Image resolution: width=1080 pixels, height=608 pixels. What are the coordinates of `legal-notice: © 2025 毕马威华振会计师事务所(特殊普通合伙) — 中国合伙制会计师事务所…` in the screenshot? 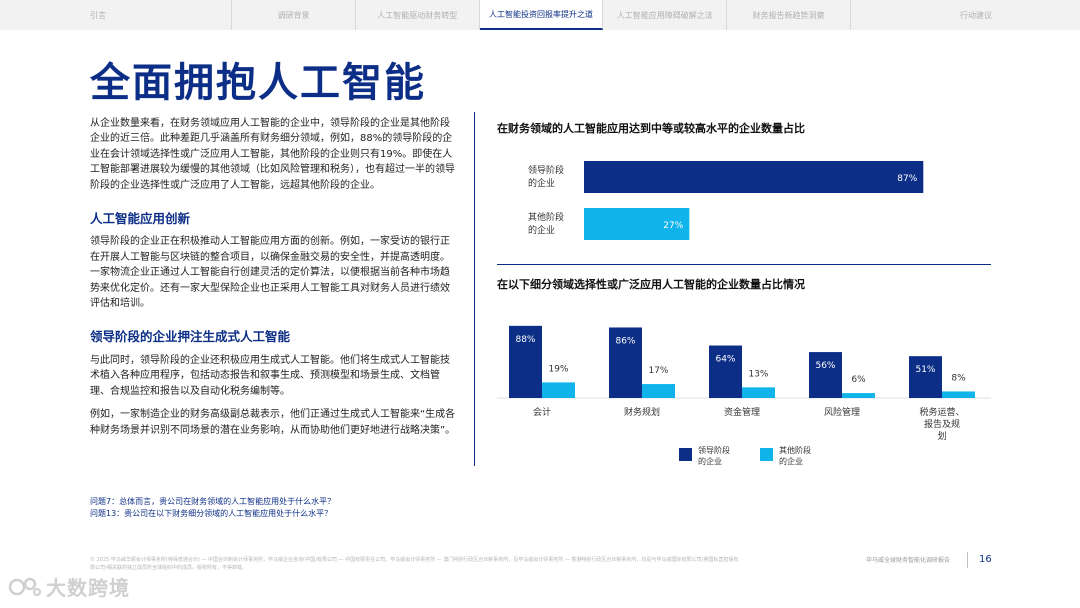 It's located at (414, 564).